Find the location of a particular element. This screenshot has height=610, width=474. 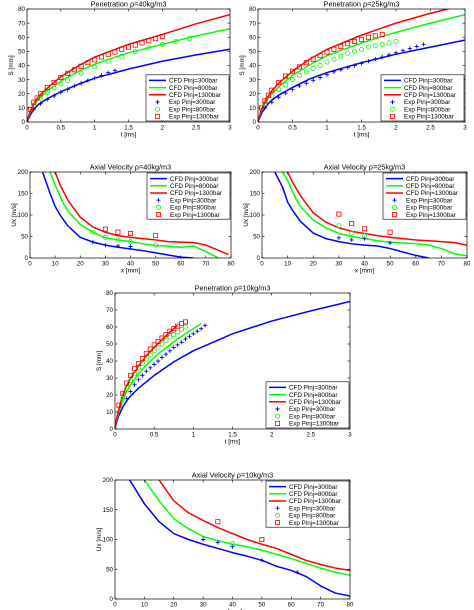

y-tick-label: 20 is located at coordinates (109, 395).